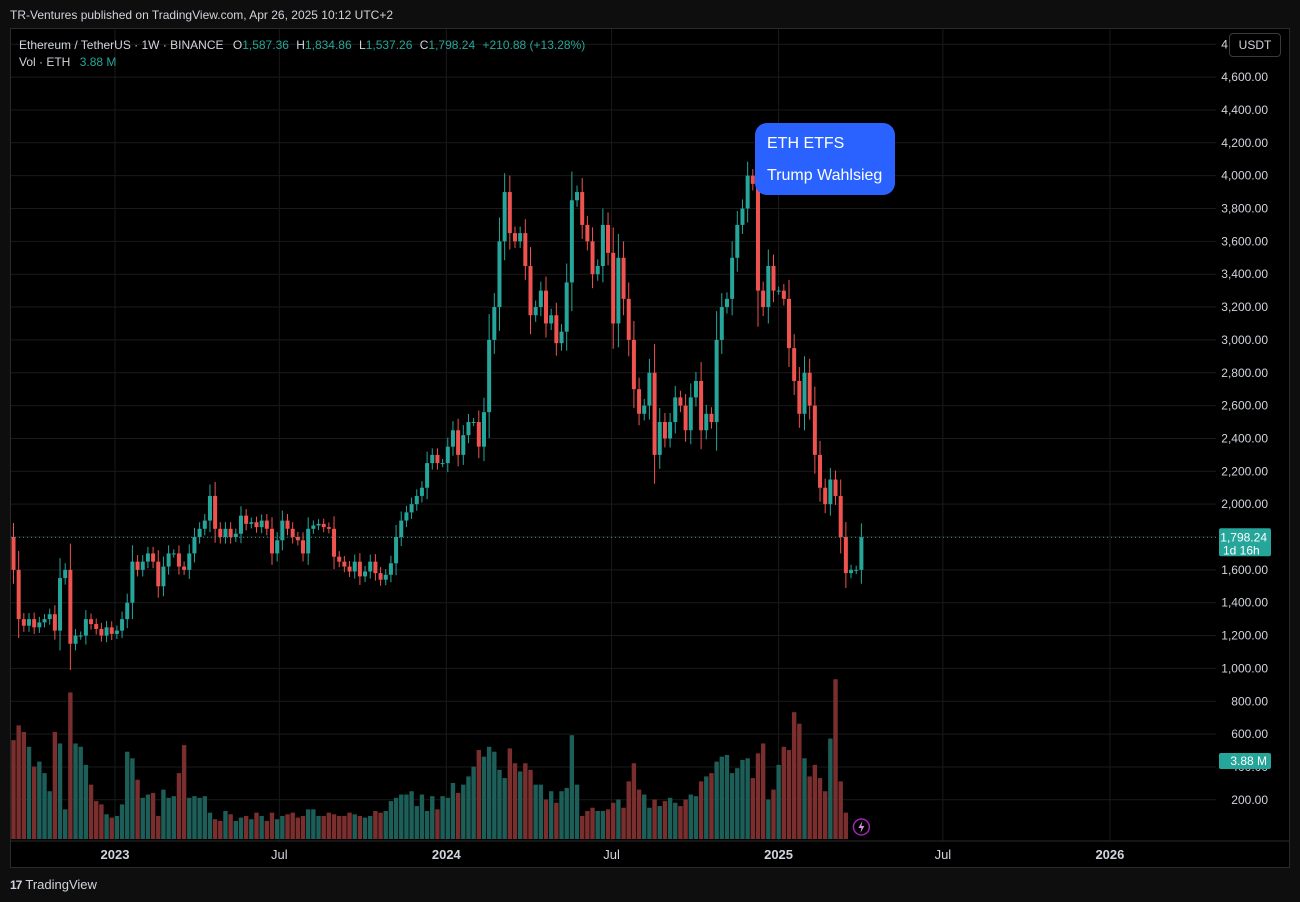  I want to click on open-value: 1,587.36, so click(265, 45).